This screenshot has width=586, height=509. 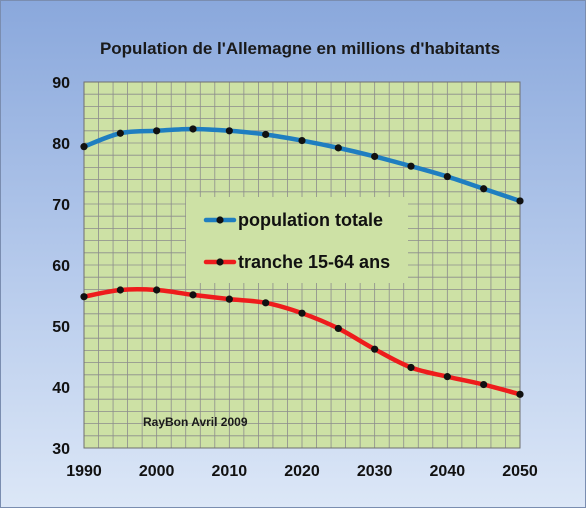 What do you see at coordinates (314, 262) in the screenshot?
I see `legend-label-2: tranche 15-64 ans` at bounding box center [314, 262].